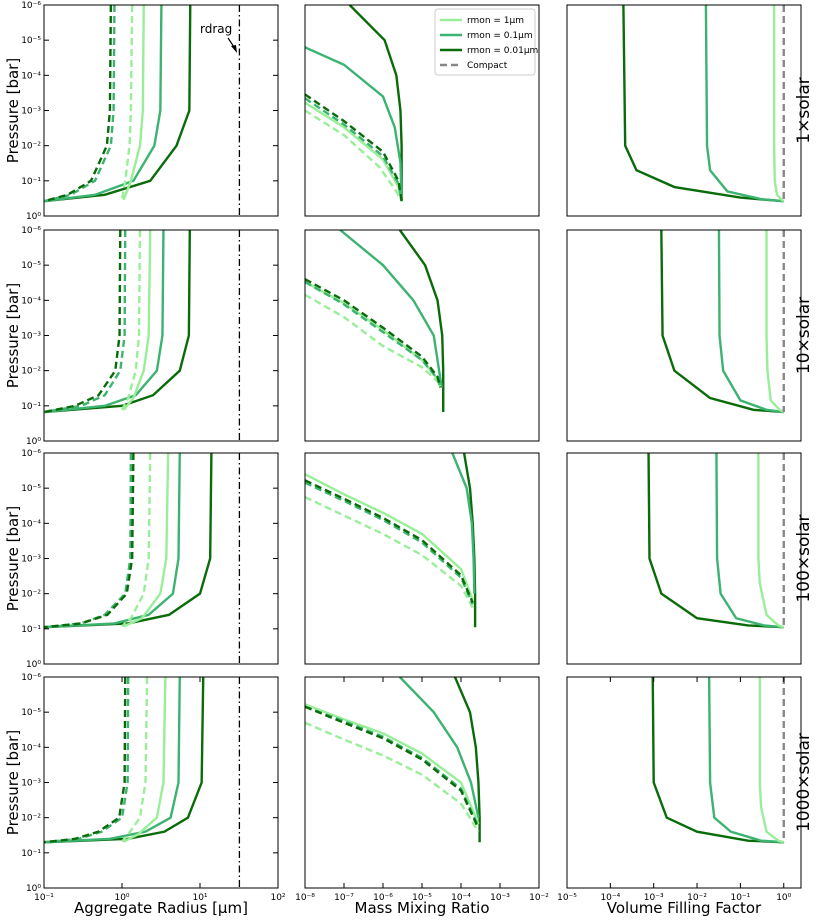 The image size is (830, 922). I want to click on row-label: 1×solar, so click(804, 110).